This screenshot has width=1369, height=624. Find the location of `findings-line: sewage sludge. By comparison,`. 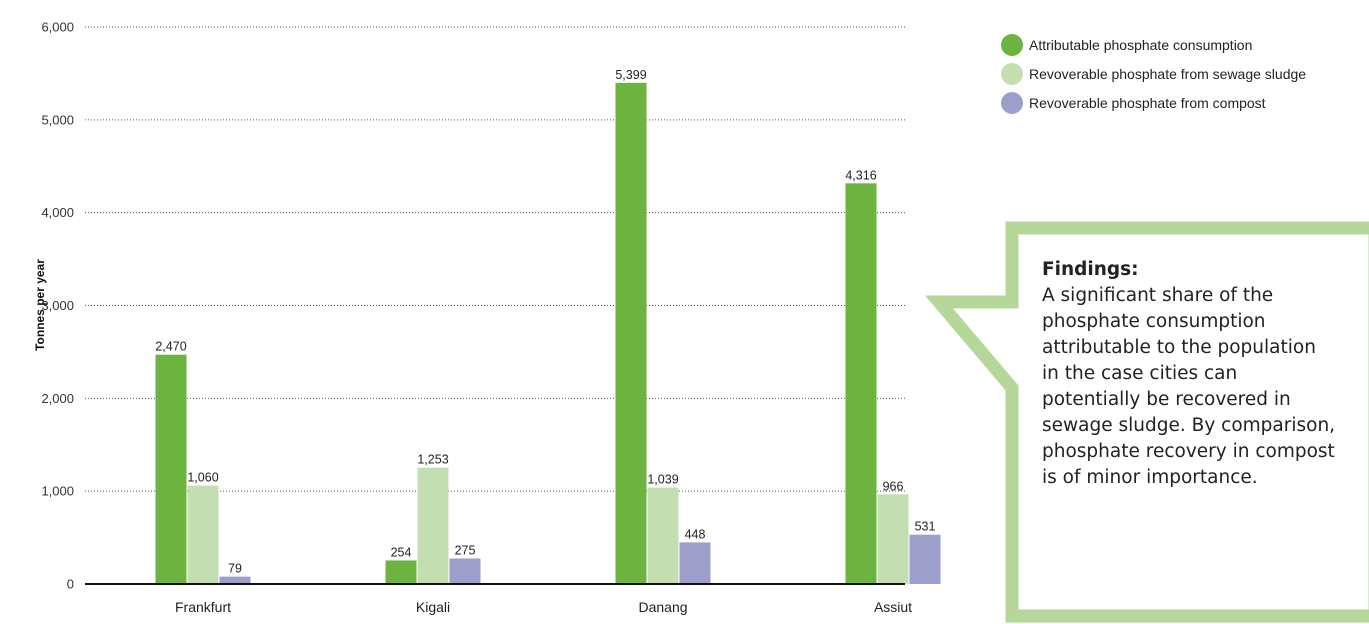

findings-line: sewage sludge. By comparison, is located at coordinates (1189, 425).